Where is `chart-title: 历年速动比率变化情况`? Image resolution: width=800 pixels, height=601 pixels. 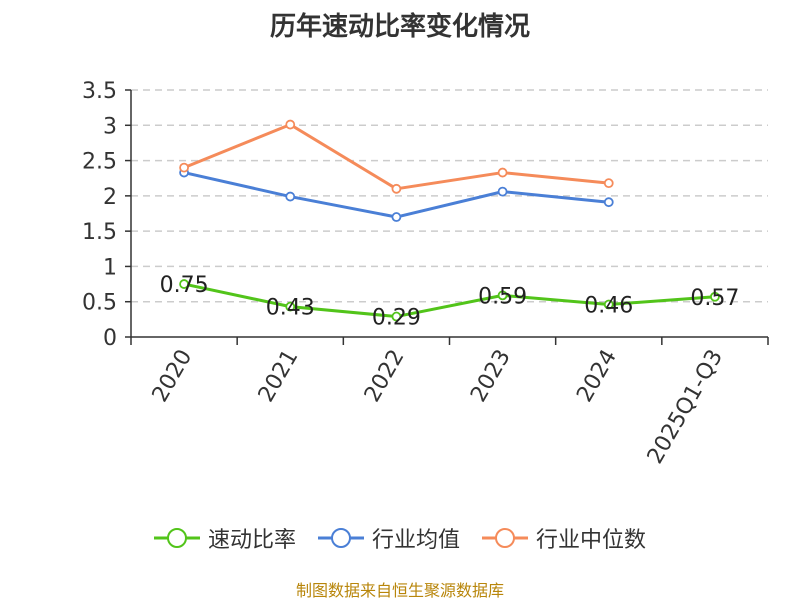
chart-title: 历年速动比率变化情况 is located at coordinates (399, 27).